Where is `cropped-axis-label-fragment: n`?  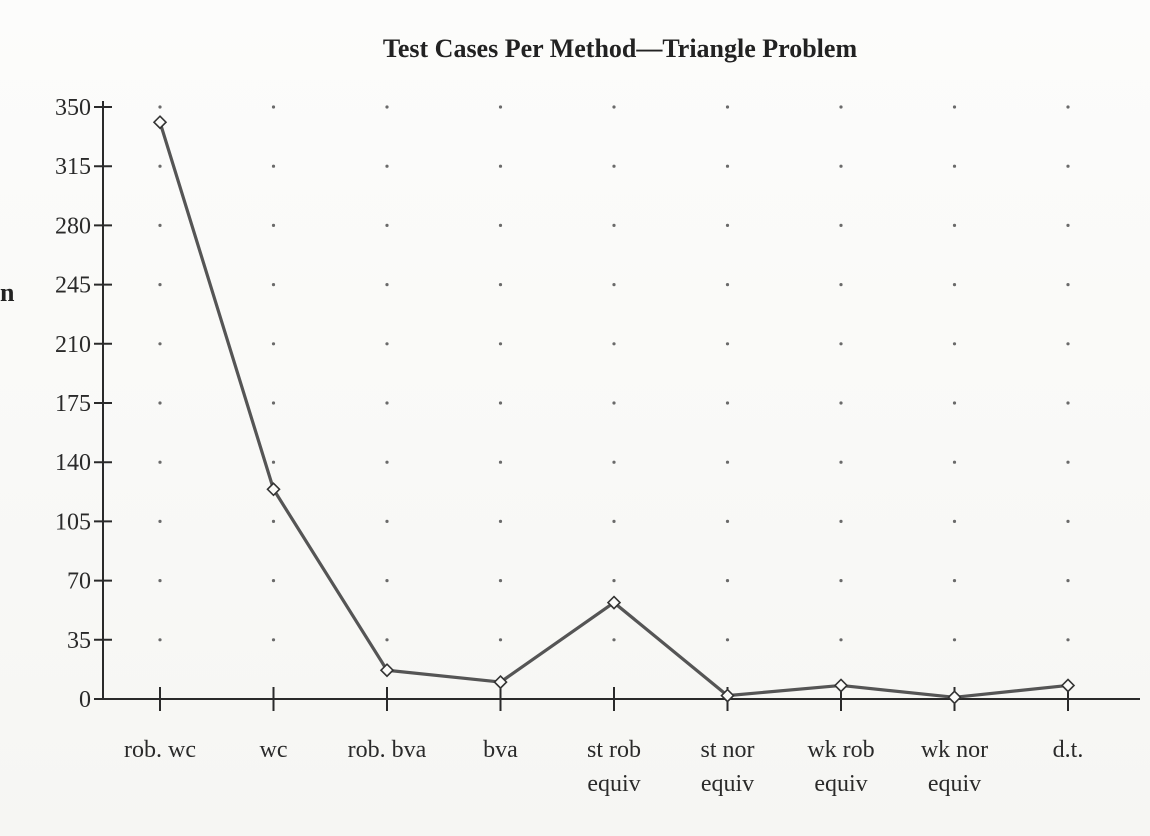
cropped-axis-label-fragment: n is located at coordinates (7, 292).